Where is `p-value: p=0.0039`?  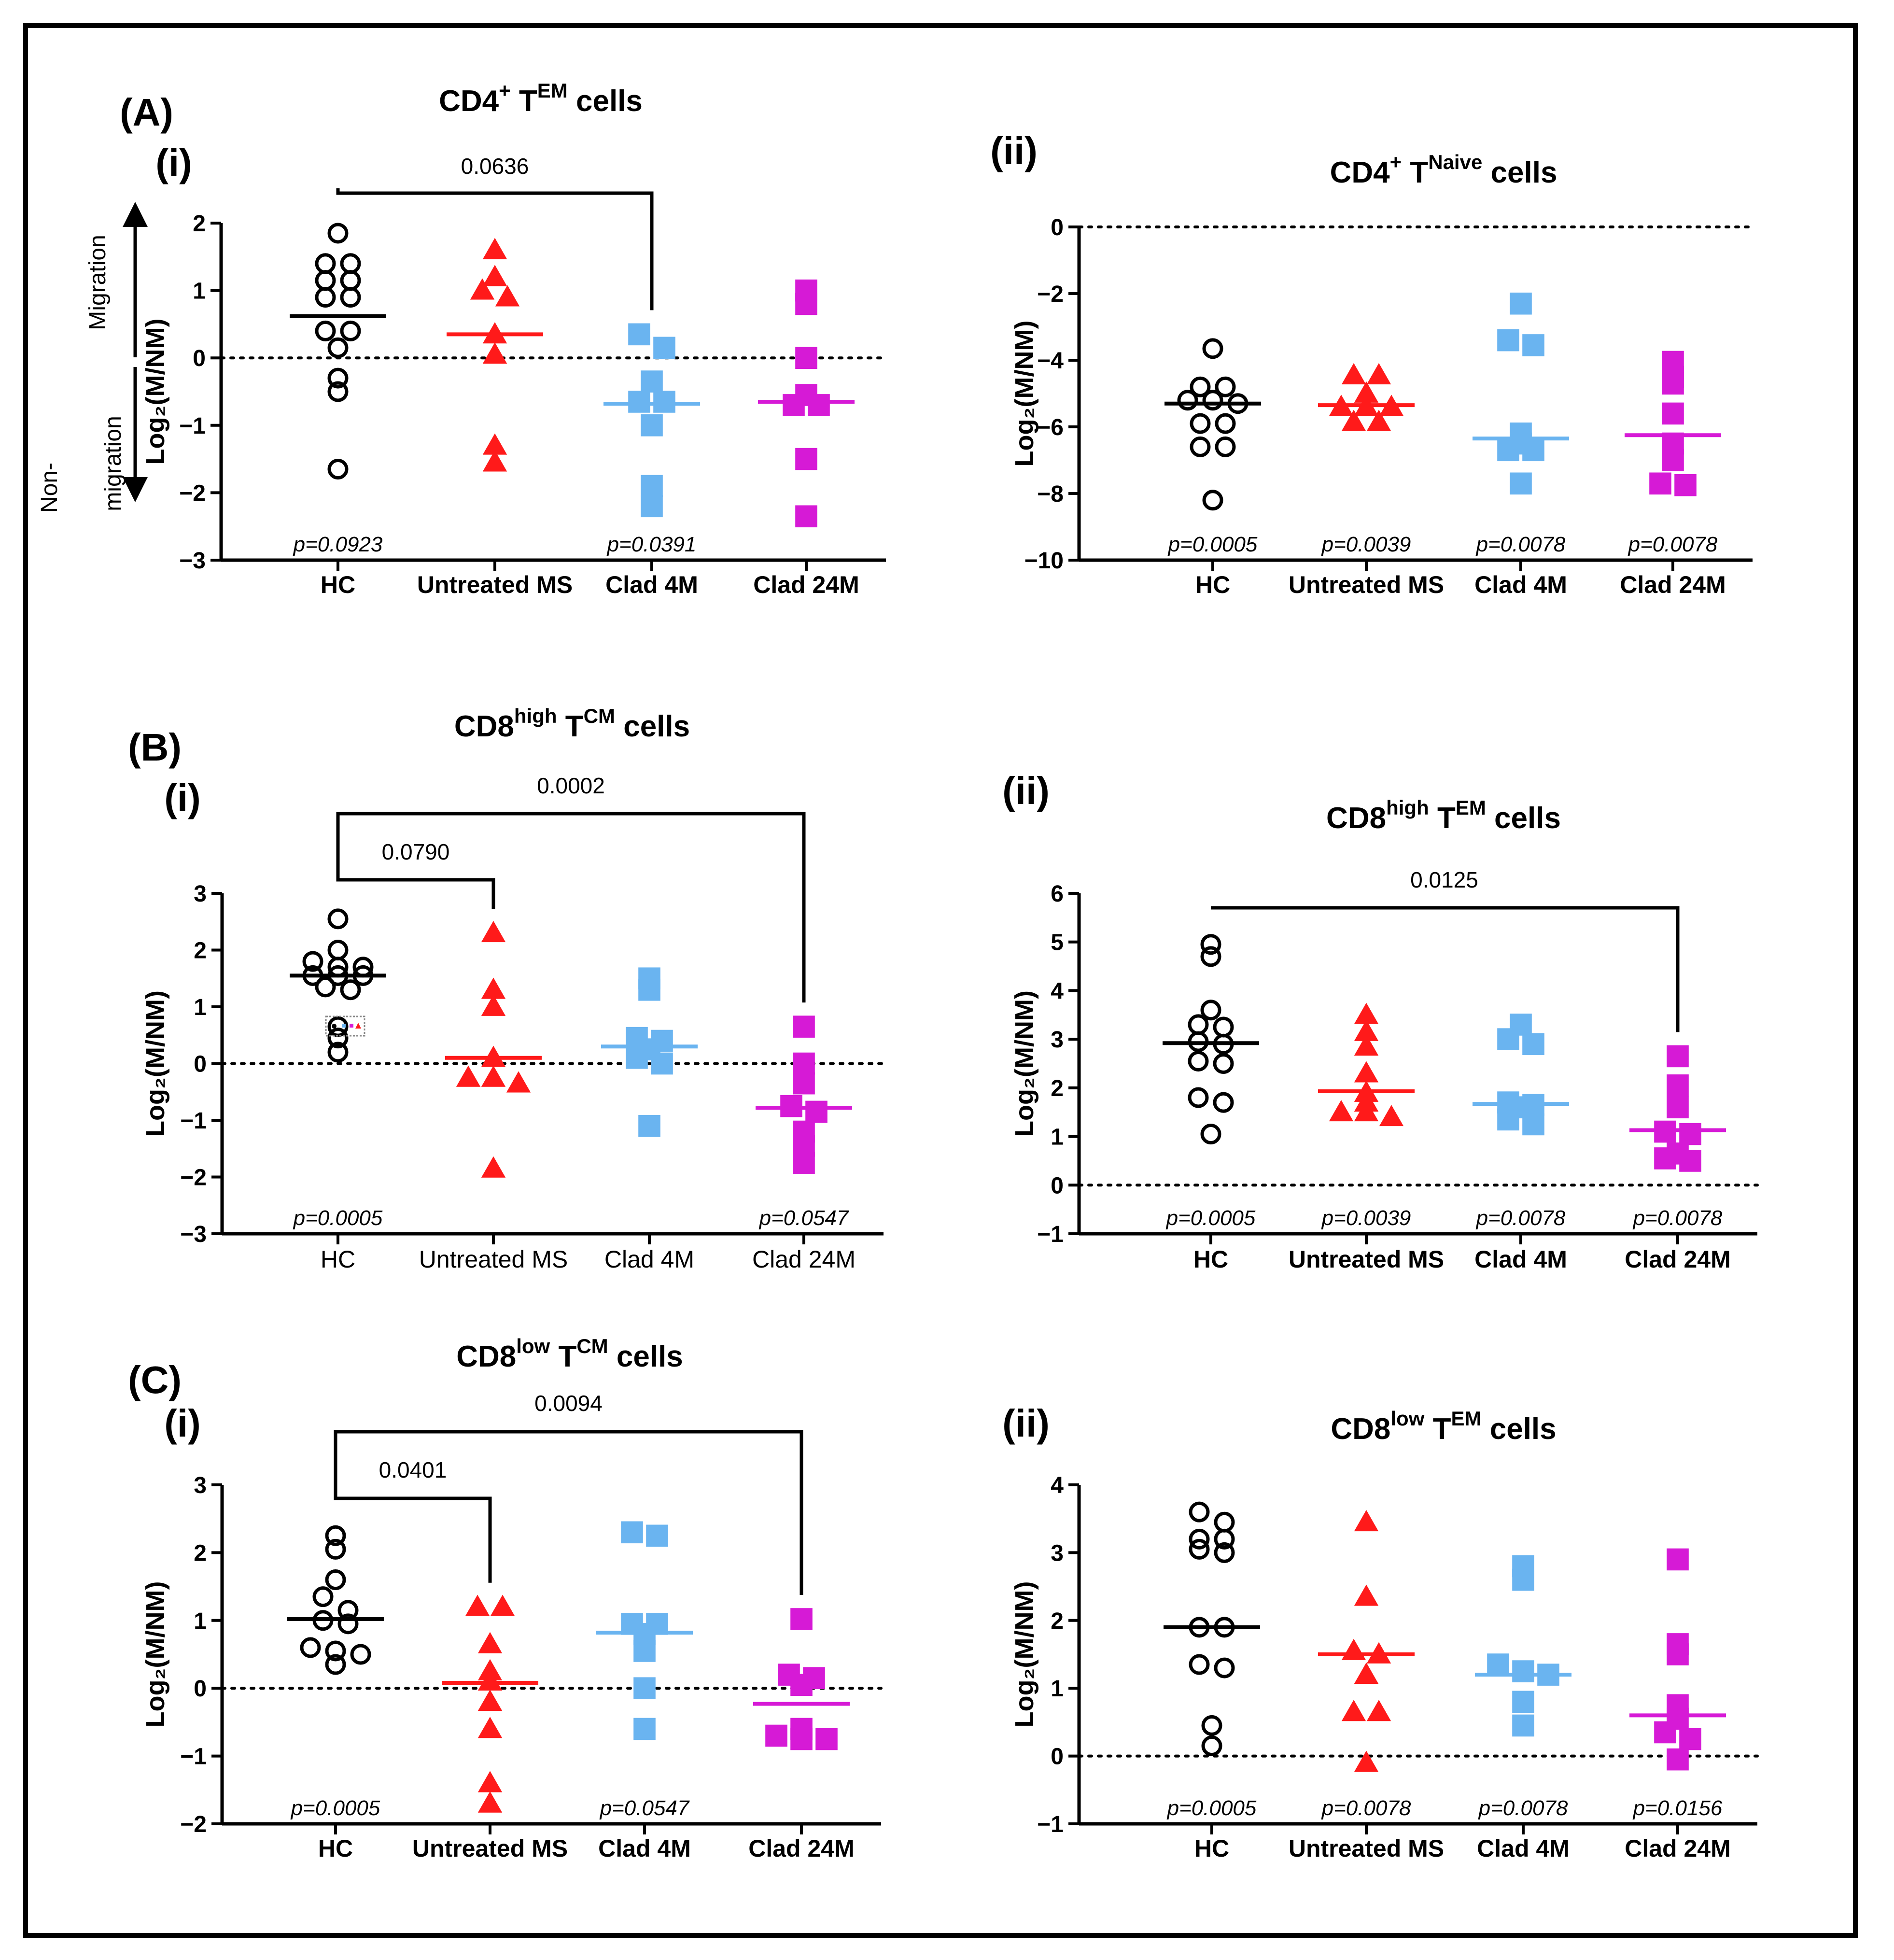
p-value: p=0.0039 is located at coordinates (1366, 544).